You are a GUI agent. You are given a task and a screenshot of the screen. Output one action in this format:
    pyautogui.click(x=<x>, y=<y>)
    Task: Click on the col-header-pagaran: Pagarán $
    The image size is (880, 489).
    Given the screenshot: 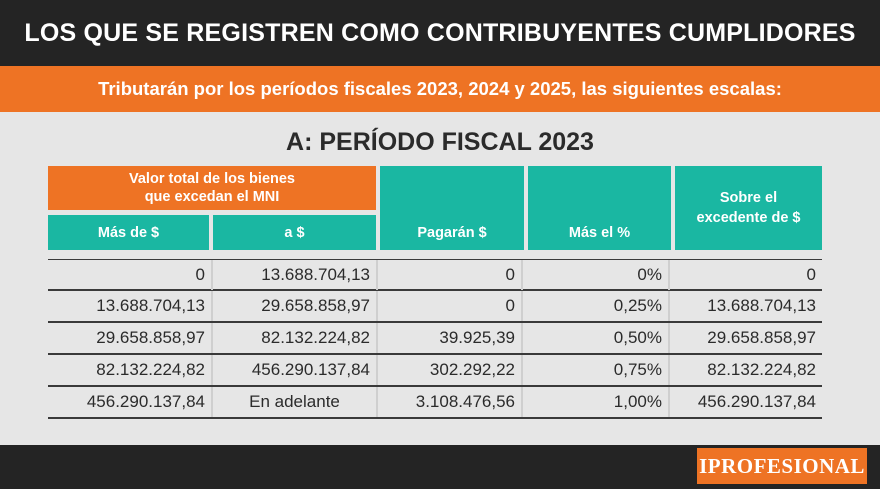 What is the action you would take?
    pyautogui.click(x=452, y=208)
    